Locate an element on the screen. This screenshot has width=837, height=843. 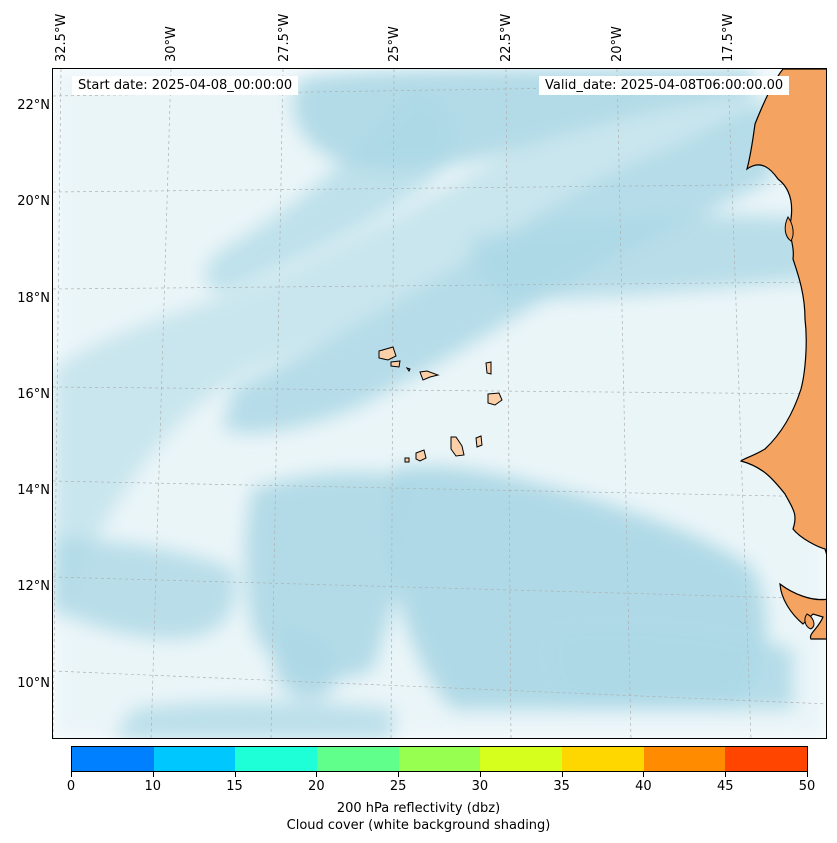
colorbar-tick-label: 25 is located at coordinates (398, 786).